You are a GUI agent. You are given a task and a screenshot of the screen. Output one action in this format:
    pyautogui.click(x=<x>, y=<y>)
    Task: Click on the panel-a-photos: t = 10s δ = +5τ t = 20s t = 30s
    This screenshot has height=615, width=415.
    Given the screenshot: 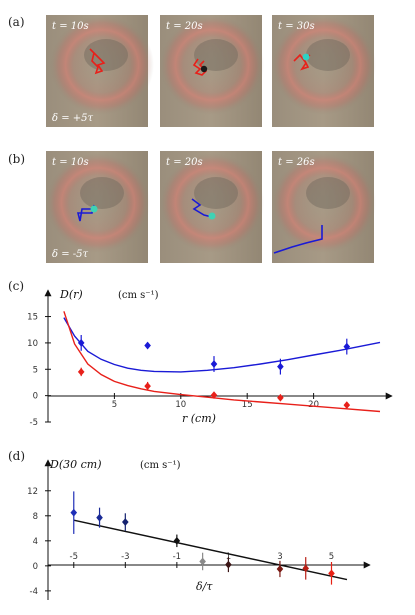 What is the action you would take?
    pyautogui.click(x=211, y=71)
    